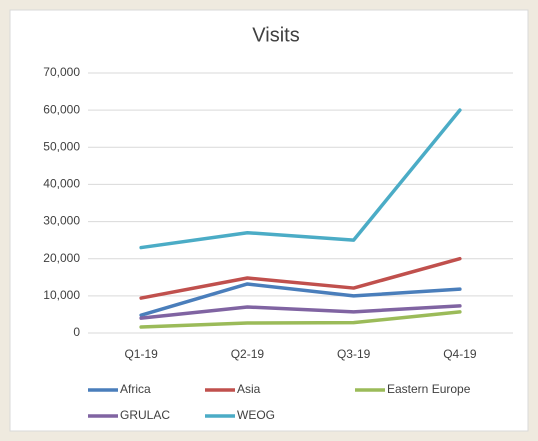 The width and height of the screenshot is (538, 441). I want to click on y-tick-label: 0, so click(76, 332).